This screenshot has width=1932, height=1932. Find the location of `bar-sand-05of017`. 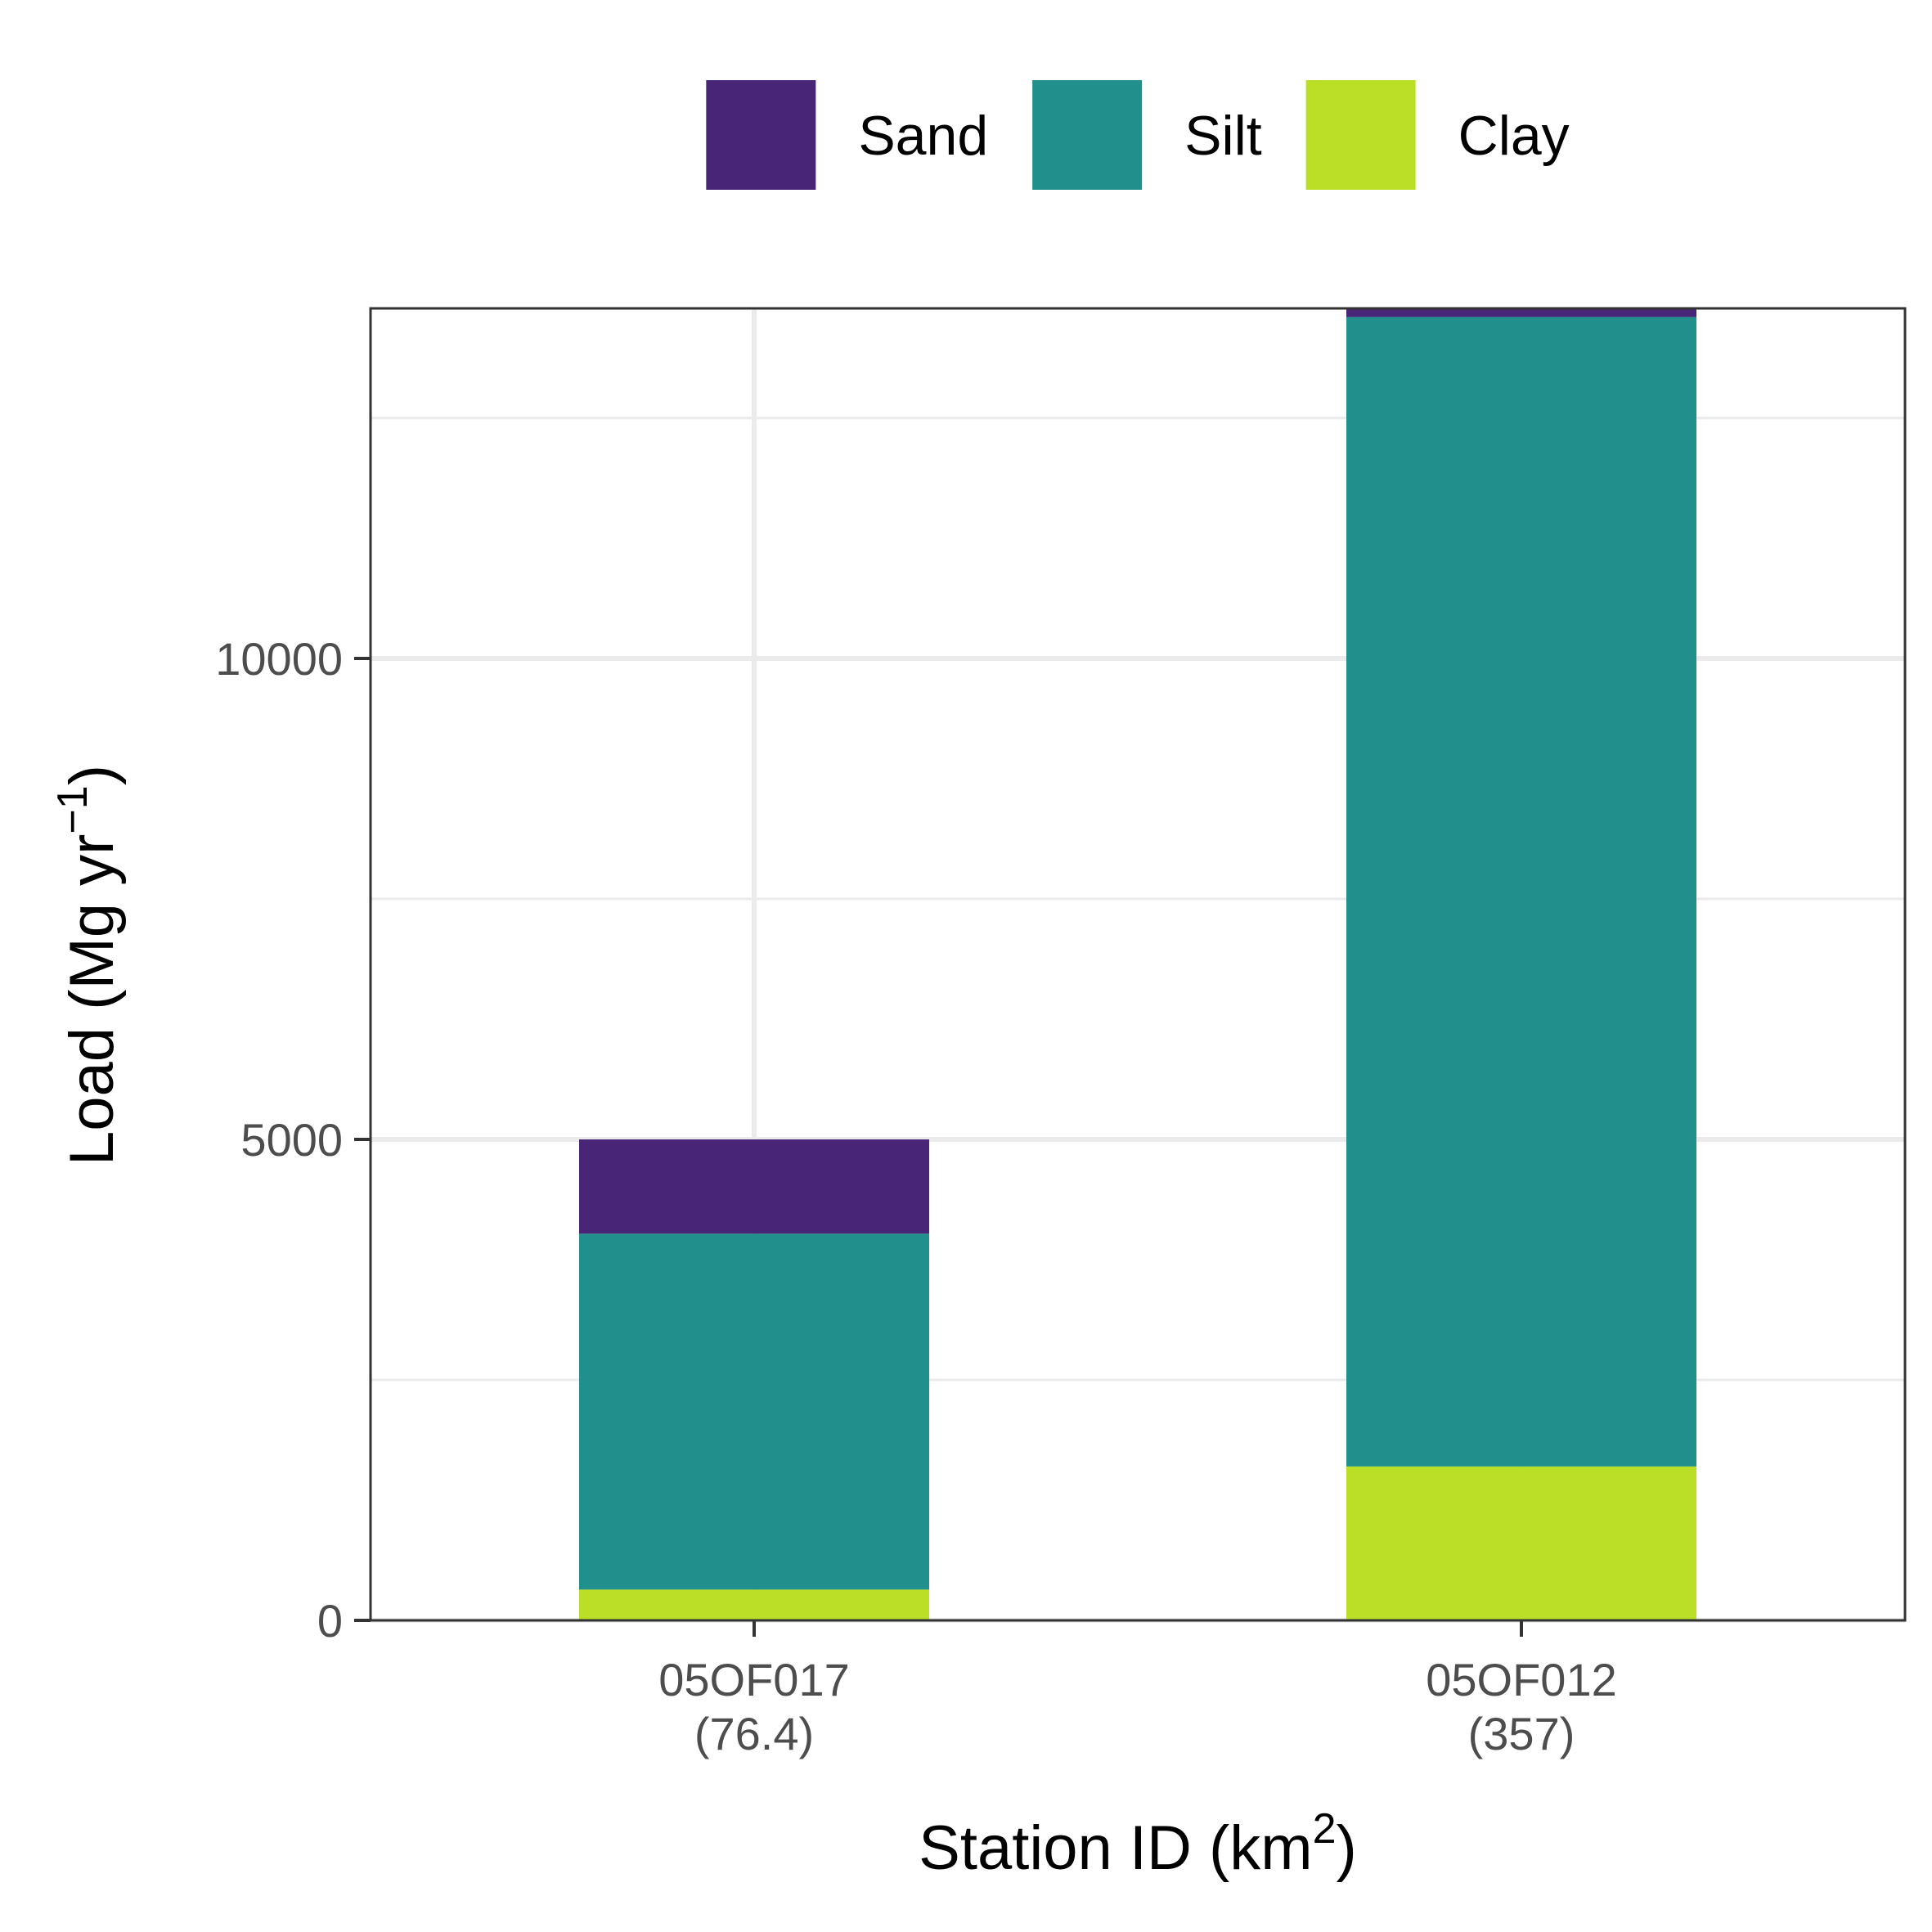

bar-sand-05of017 is located at coordinates (754, 1186).